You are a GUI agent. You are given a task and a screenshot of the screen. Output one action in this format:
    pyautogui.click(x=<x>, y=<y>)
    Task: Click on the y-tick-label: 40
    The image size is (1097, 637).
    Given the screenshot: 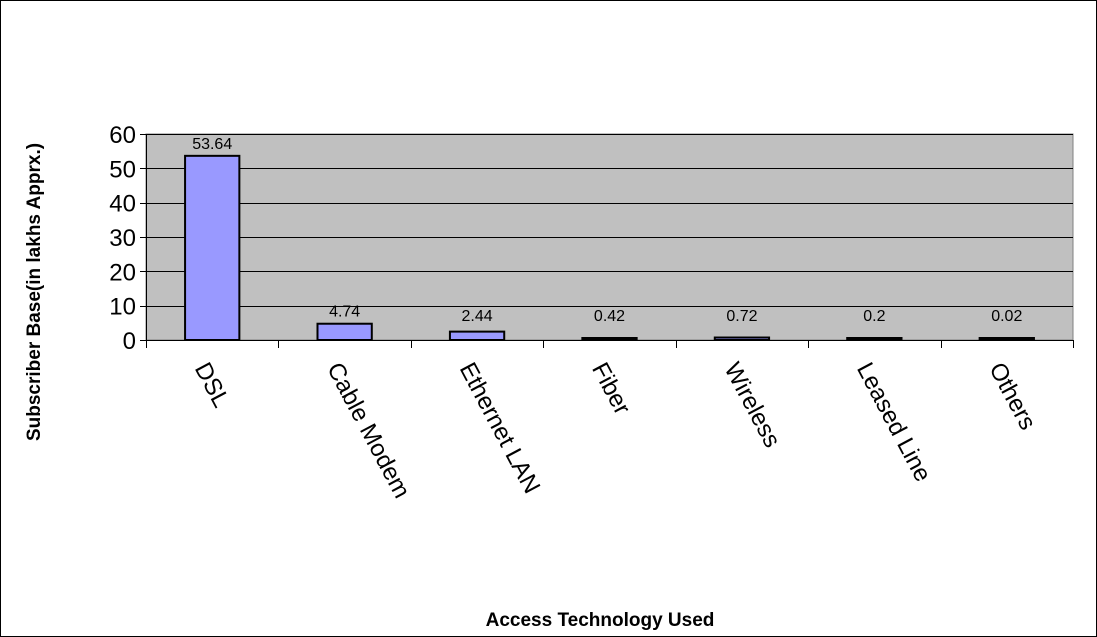 What is the action you would take?
    pyautogui.click(x=122, y=204)
    